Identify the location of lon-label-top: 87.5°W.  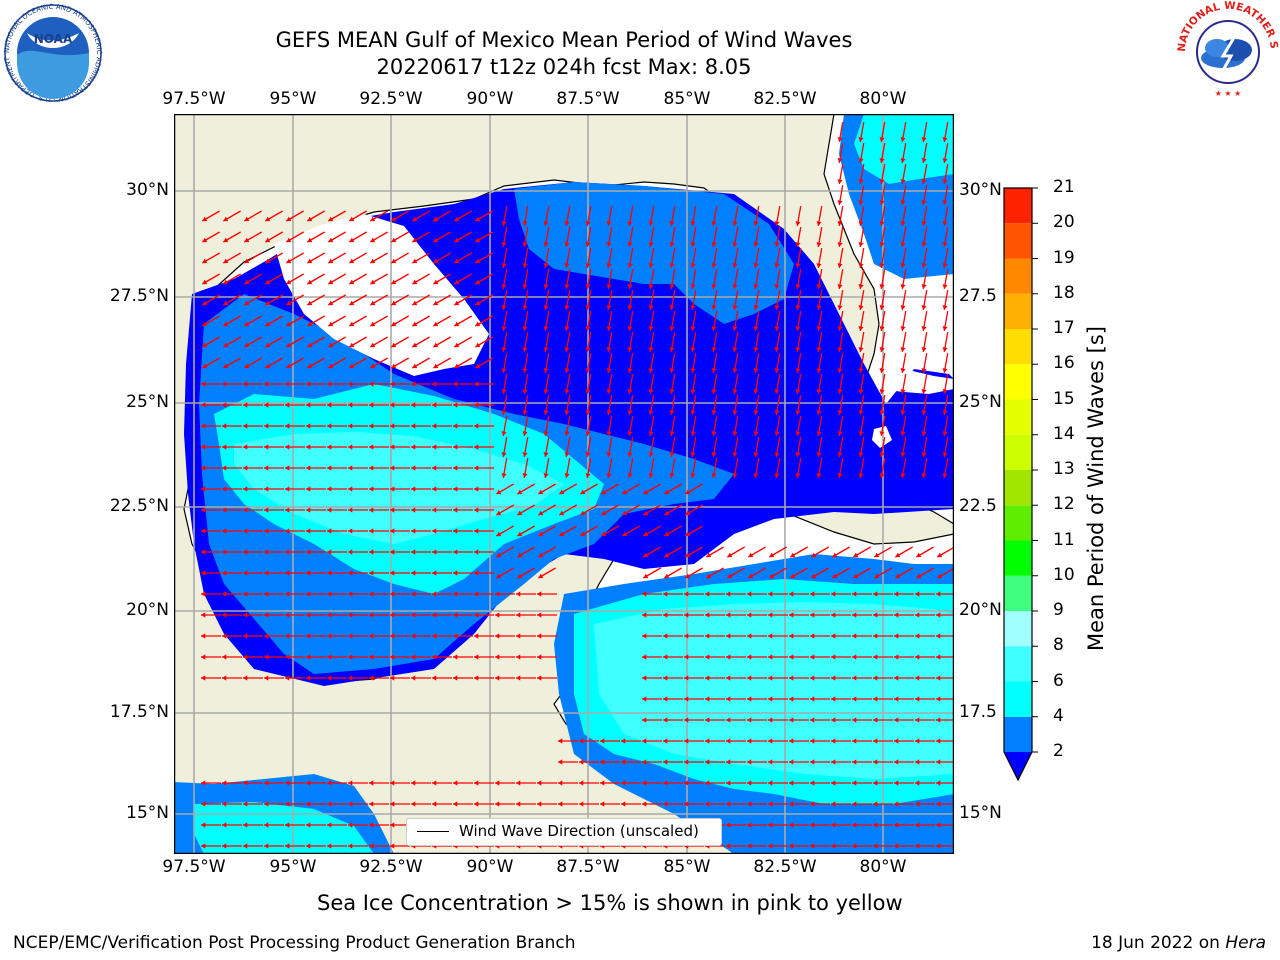
(588, 99).